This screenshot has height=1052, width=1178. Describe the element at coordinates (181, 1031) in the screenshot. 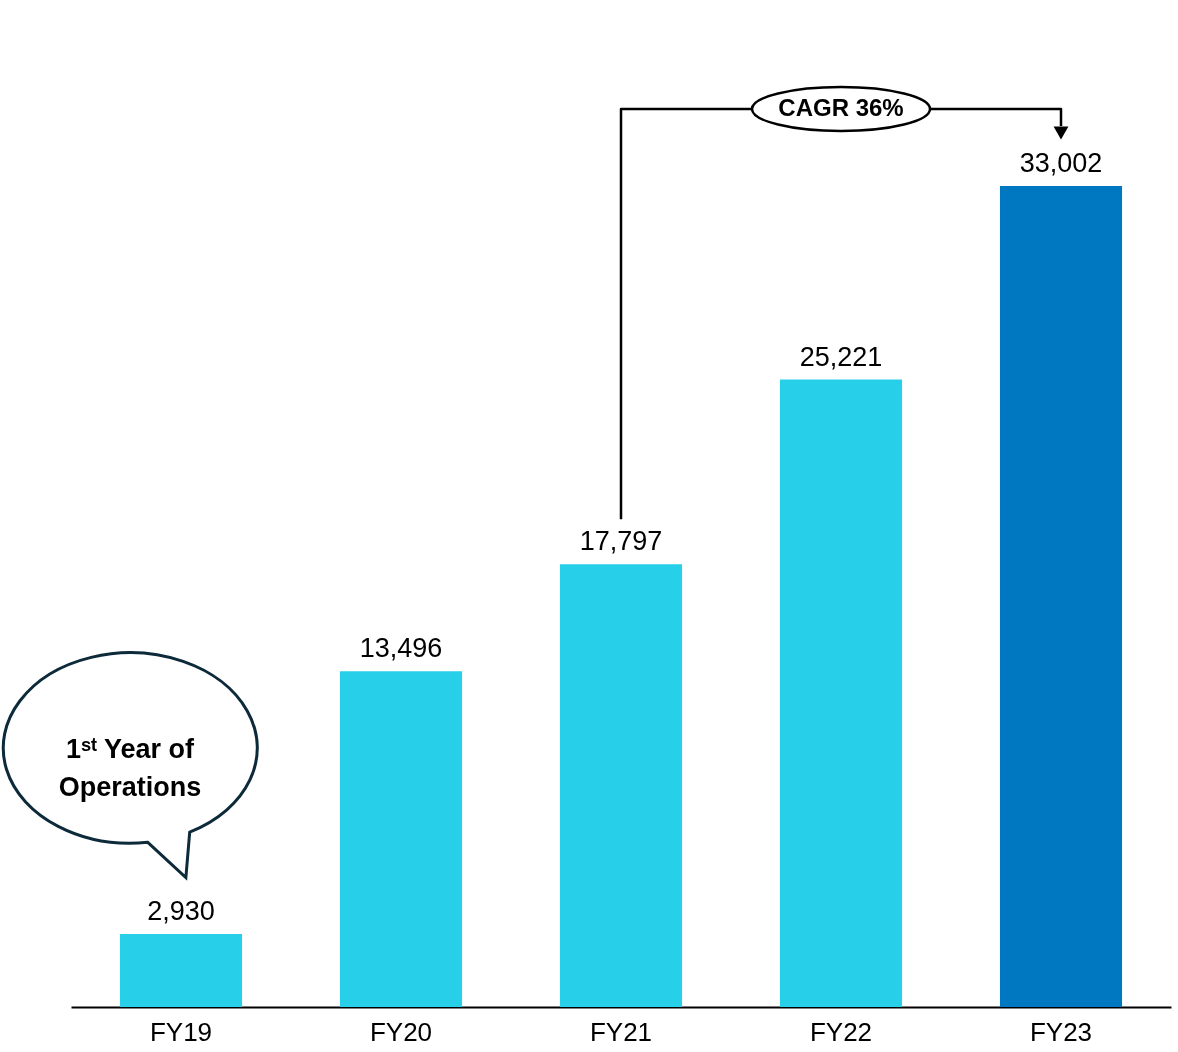

I see `x-tick-label: FY19` at that location.